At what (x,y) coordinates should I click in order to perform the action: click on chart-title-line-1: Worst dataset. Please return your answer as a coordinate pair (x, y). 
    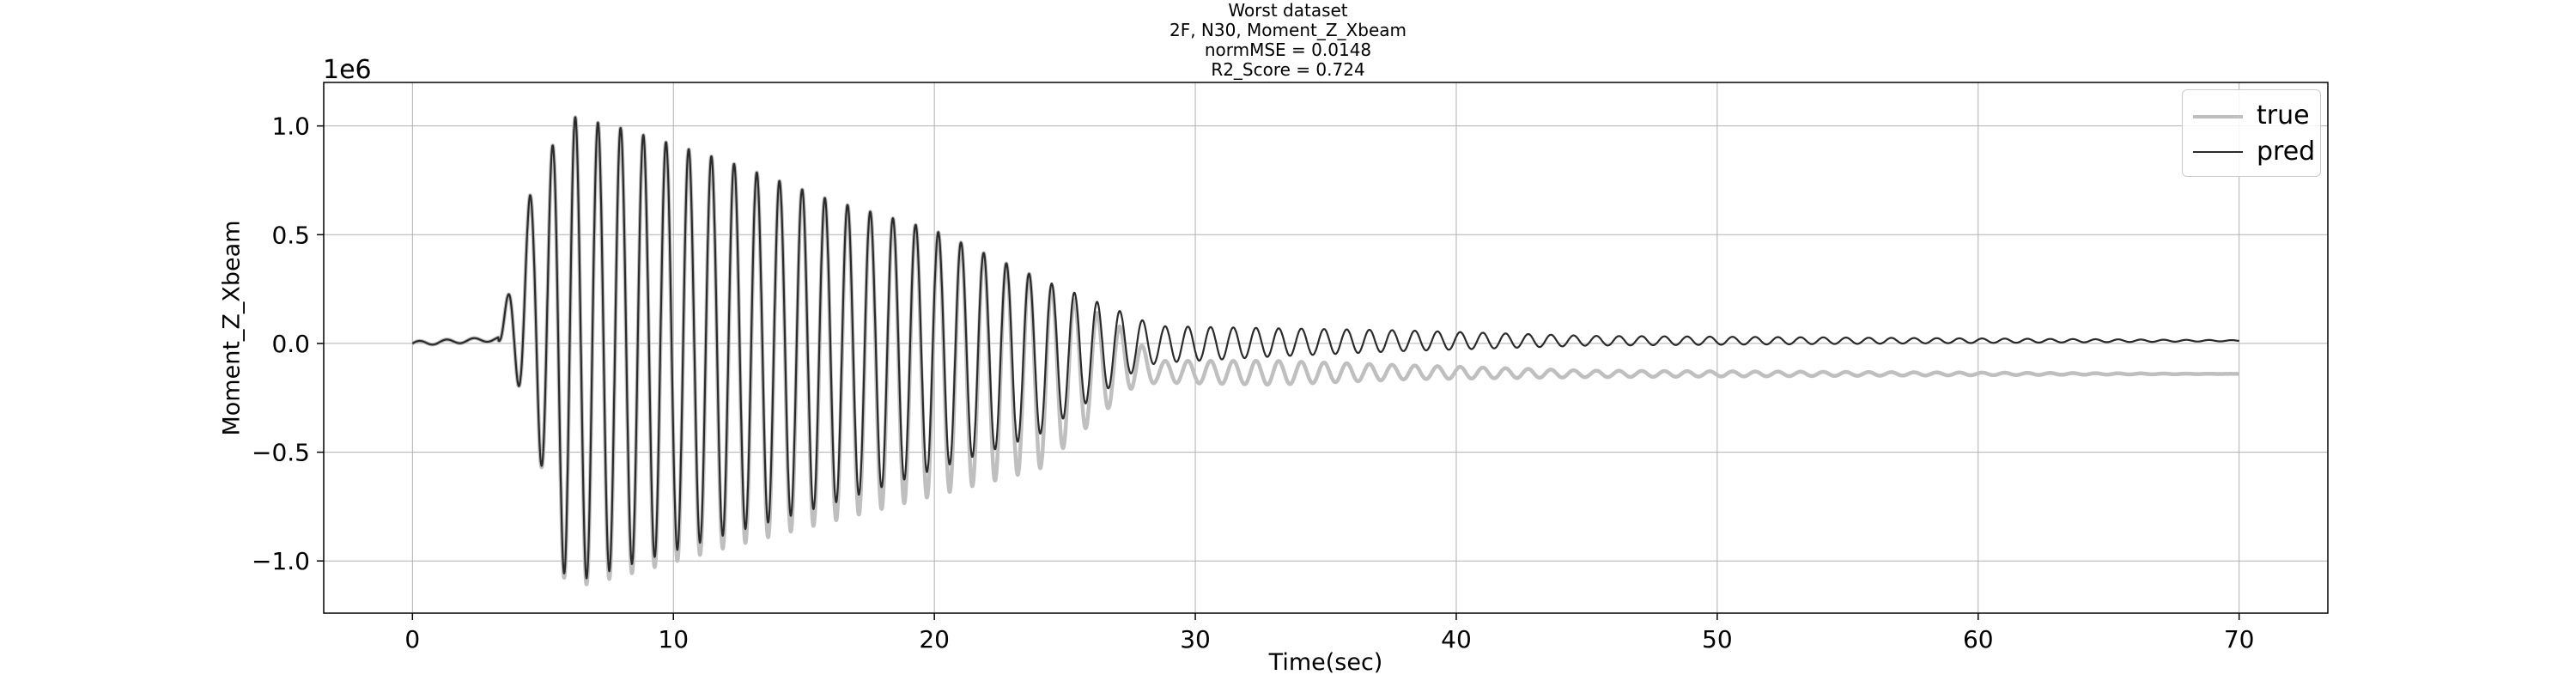
    Looking at the image, I should click on (1288, 10).